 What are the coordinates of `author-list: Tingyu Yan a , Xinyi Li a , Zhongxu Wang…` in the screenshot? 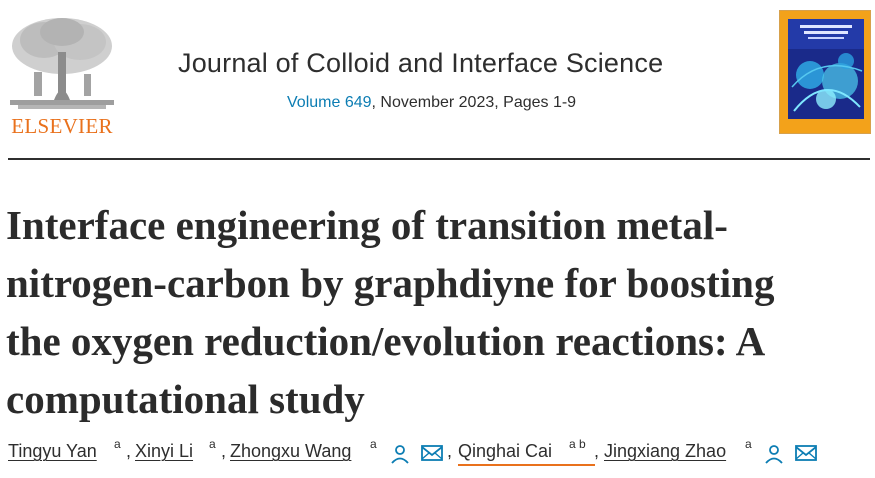 It's located at (438, 453).